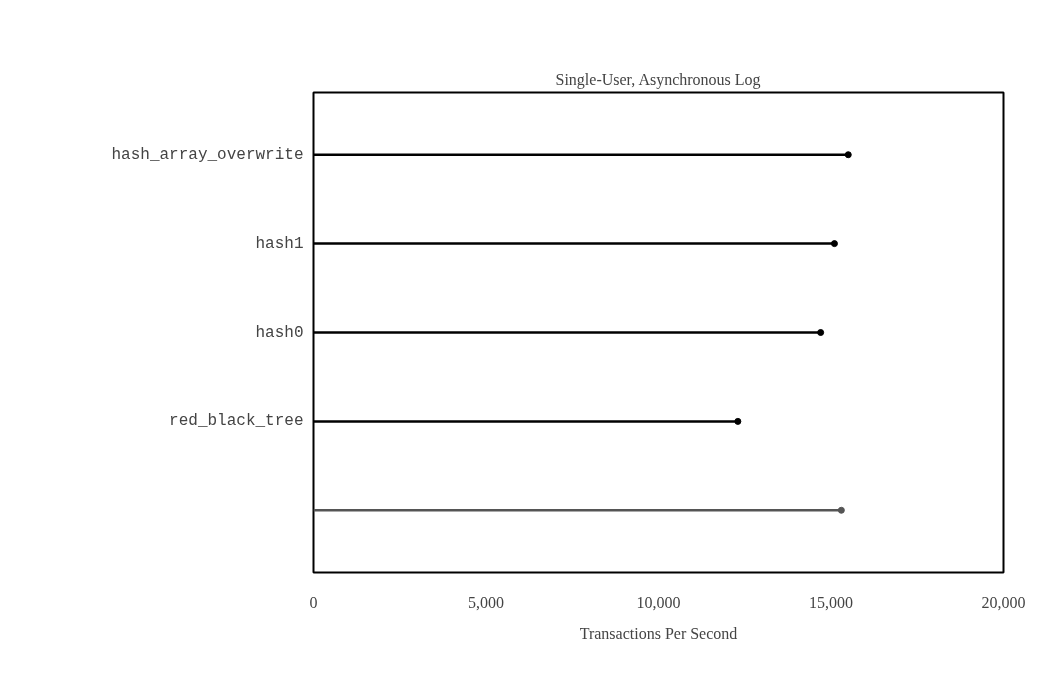  What do you see at coordinates (486, 602) in the screenshot?
I see `x-tick-label: 5,000` at bounding box center [486, 602].